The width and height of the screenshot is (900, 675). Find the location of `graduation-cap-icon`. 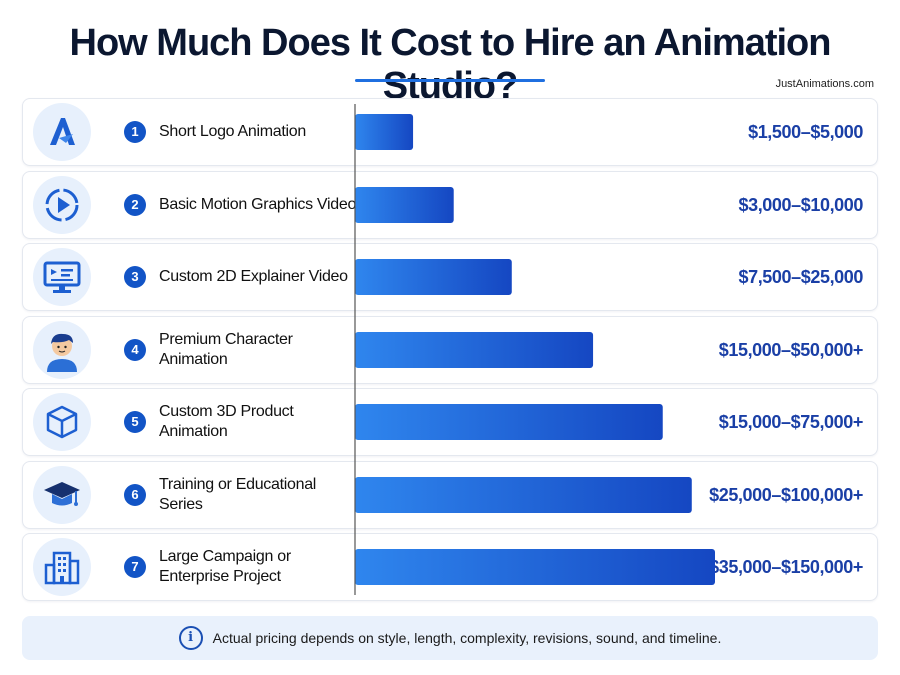

graduation-cap-icon is located at coordinates (62, 495).